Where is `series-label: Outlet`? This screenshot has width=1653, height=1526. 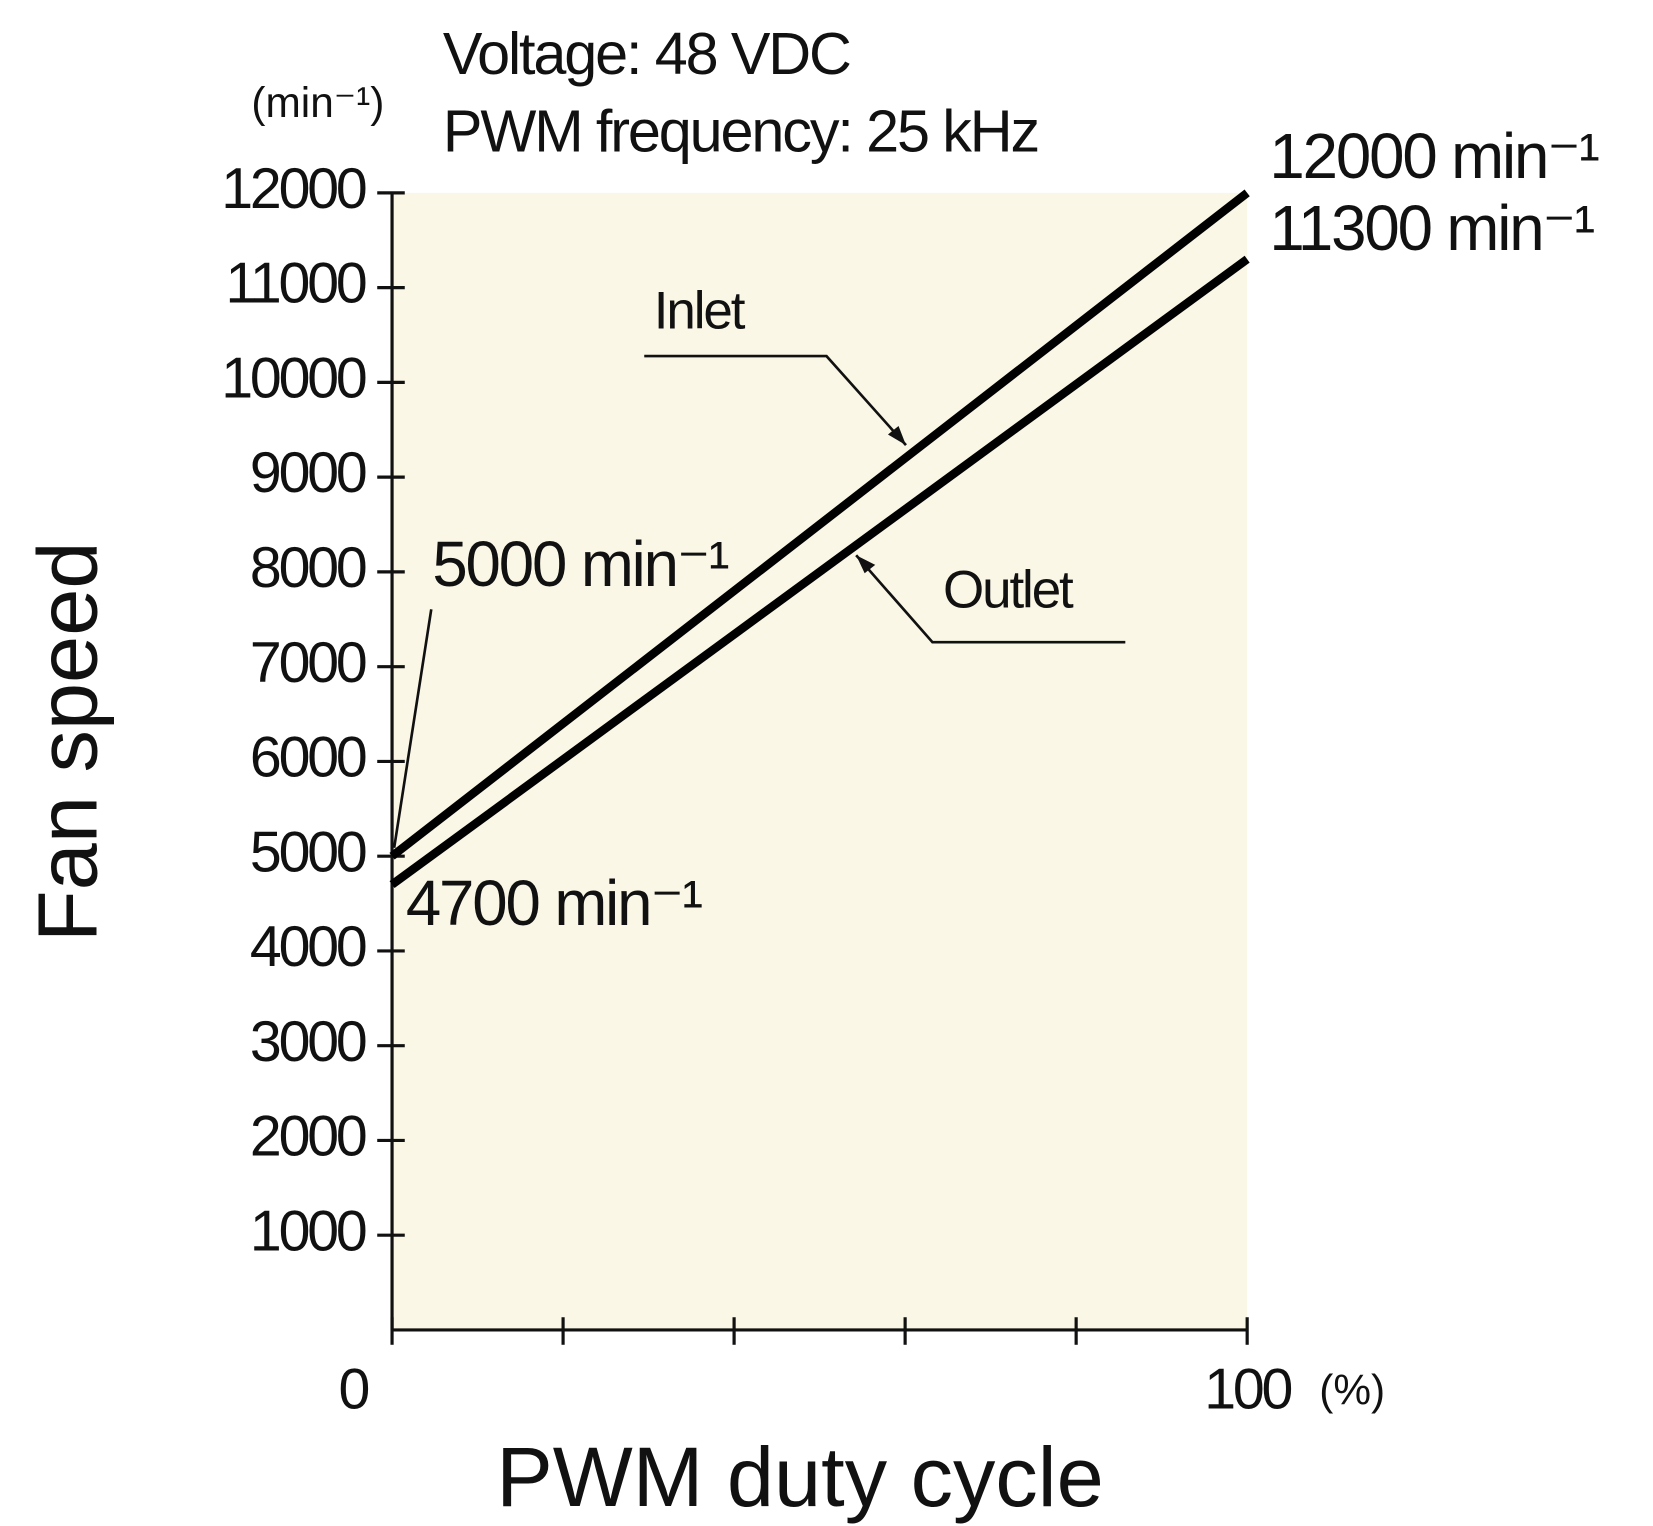
series-label: Outlet is located at coordinates (1008, 589).